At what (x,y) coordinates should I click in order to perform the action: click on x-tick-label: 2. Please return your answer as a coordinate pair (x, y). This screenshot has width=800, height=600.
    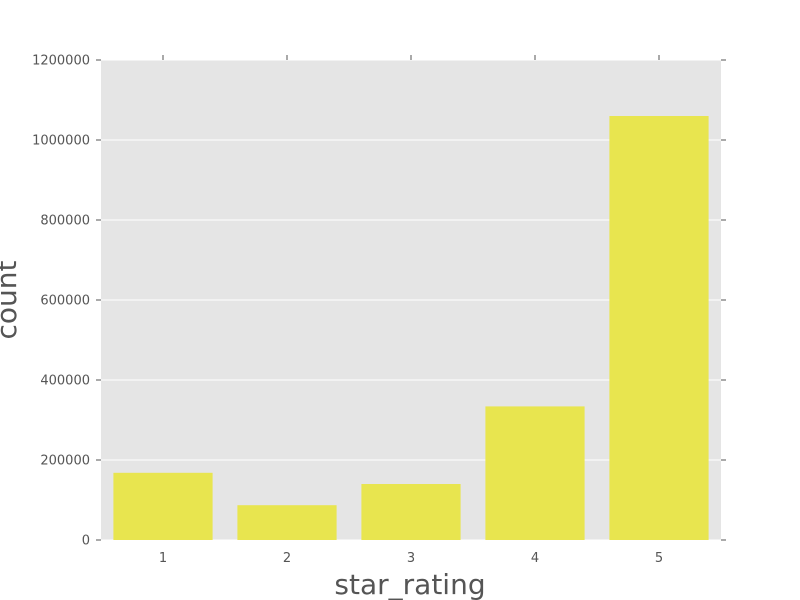
    Looking at the image, I should click on (287, 558).